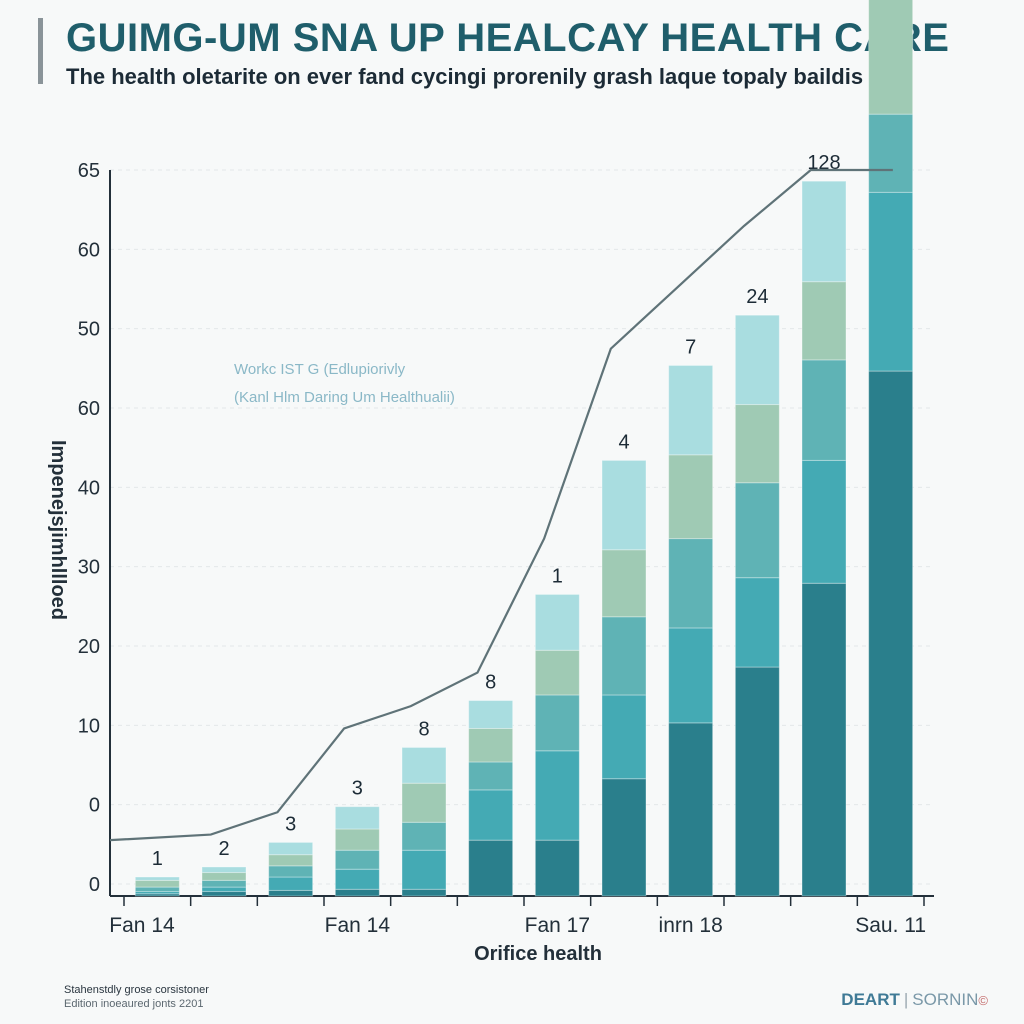  What do you see at coordinates (223, 849) in the screenshot?
I see `bar-data-label: 2` at bounding box center [223, 849].